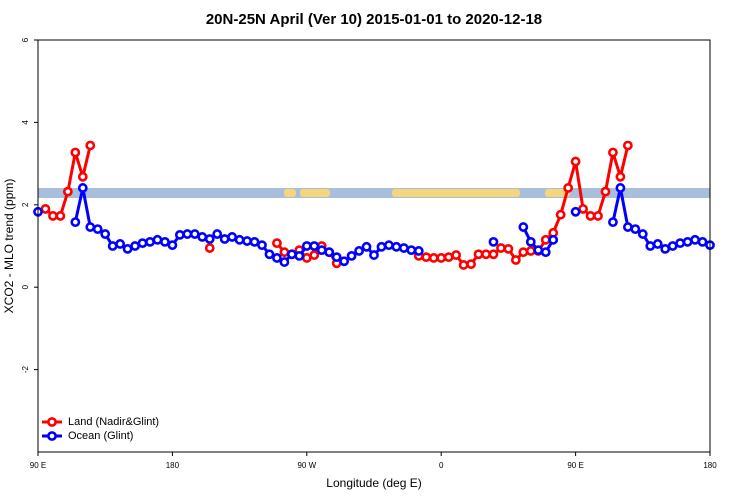 This screenshot has width=750, height=500. Describe the element at coordinates (25, 39) in the screenshot. I see `y-tick-label: 6` at that location.